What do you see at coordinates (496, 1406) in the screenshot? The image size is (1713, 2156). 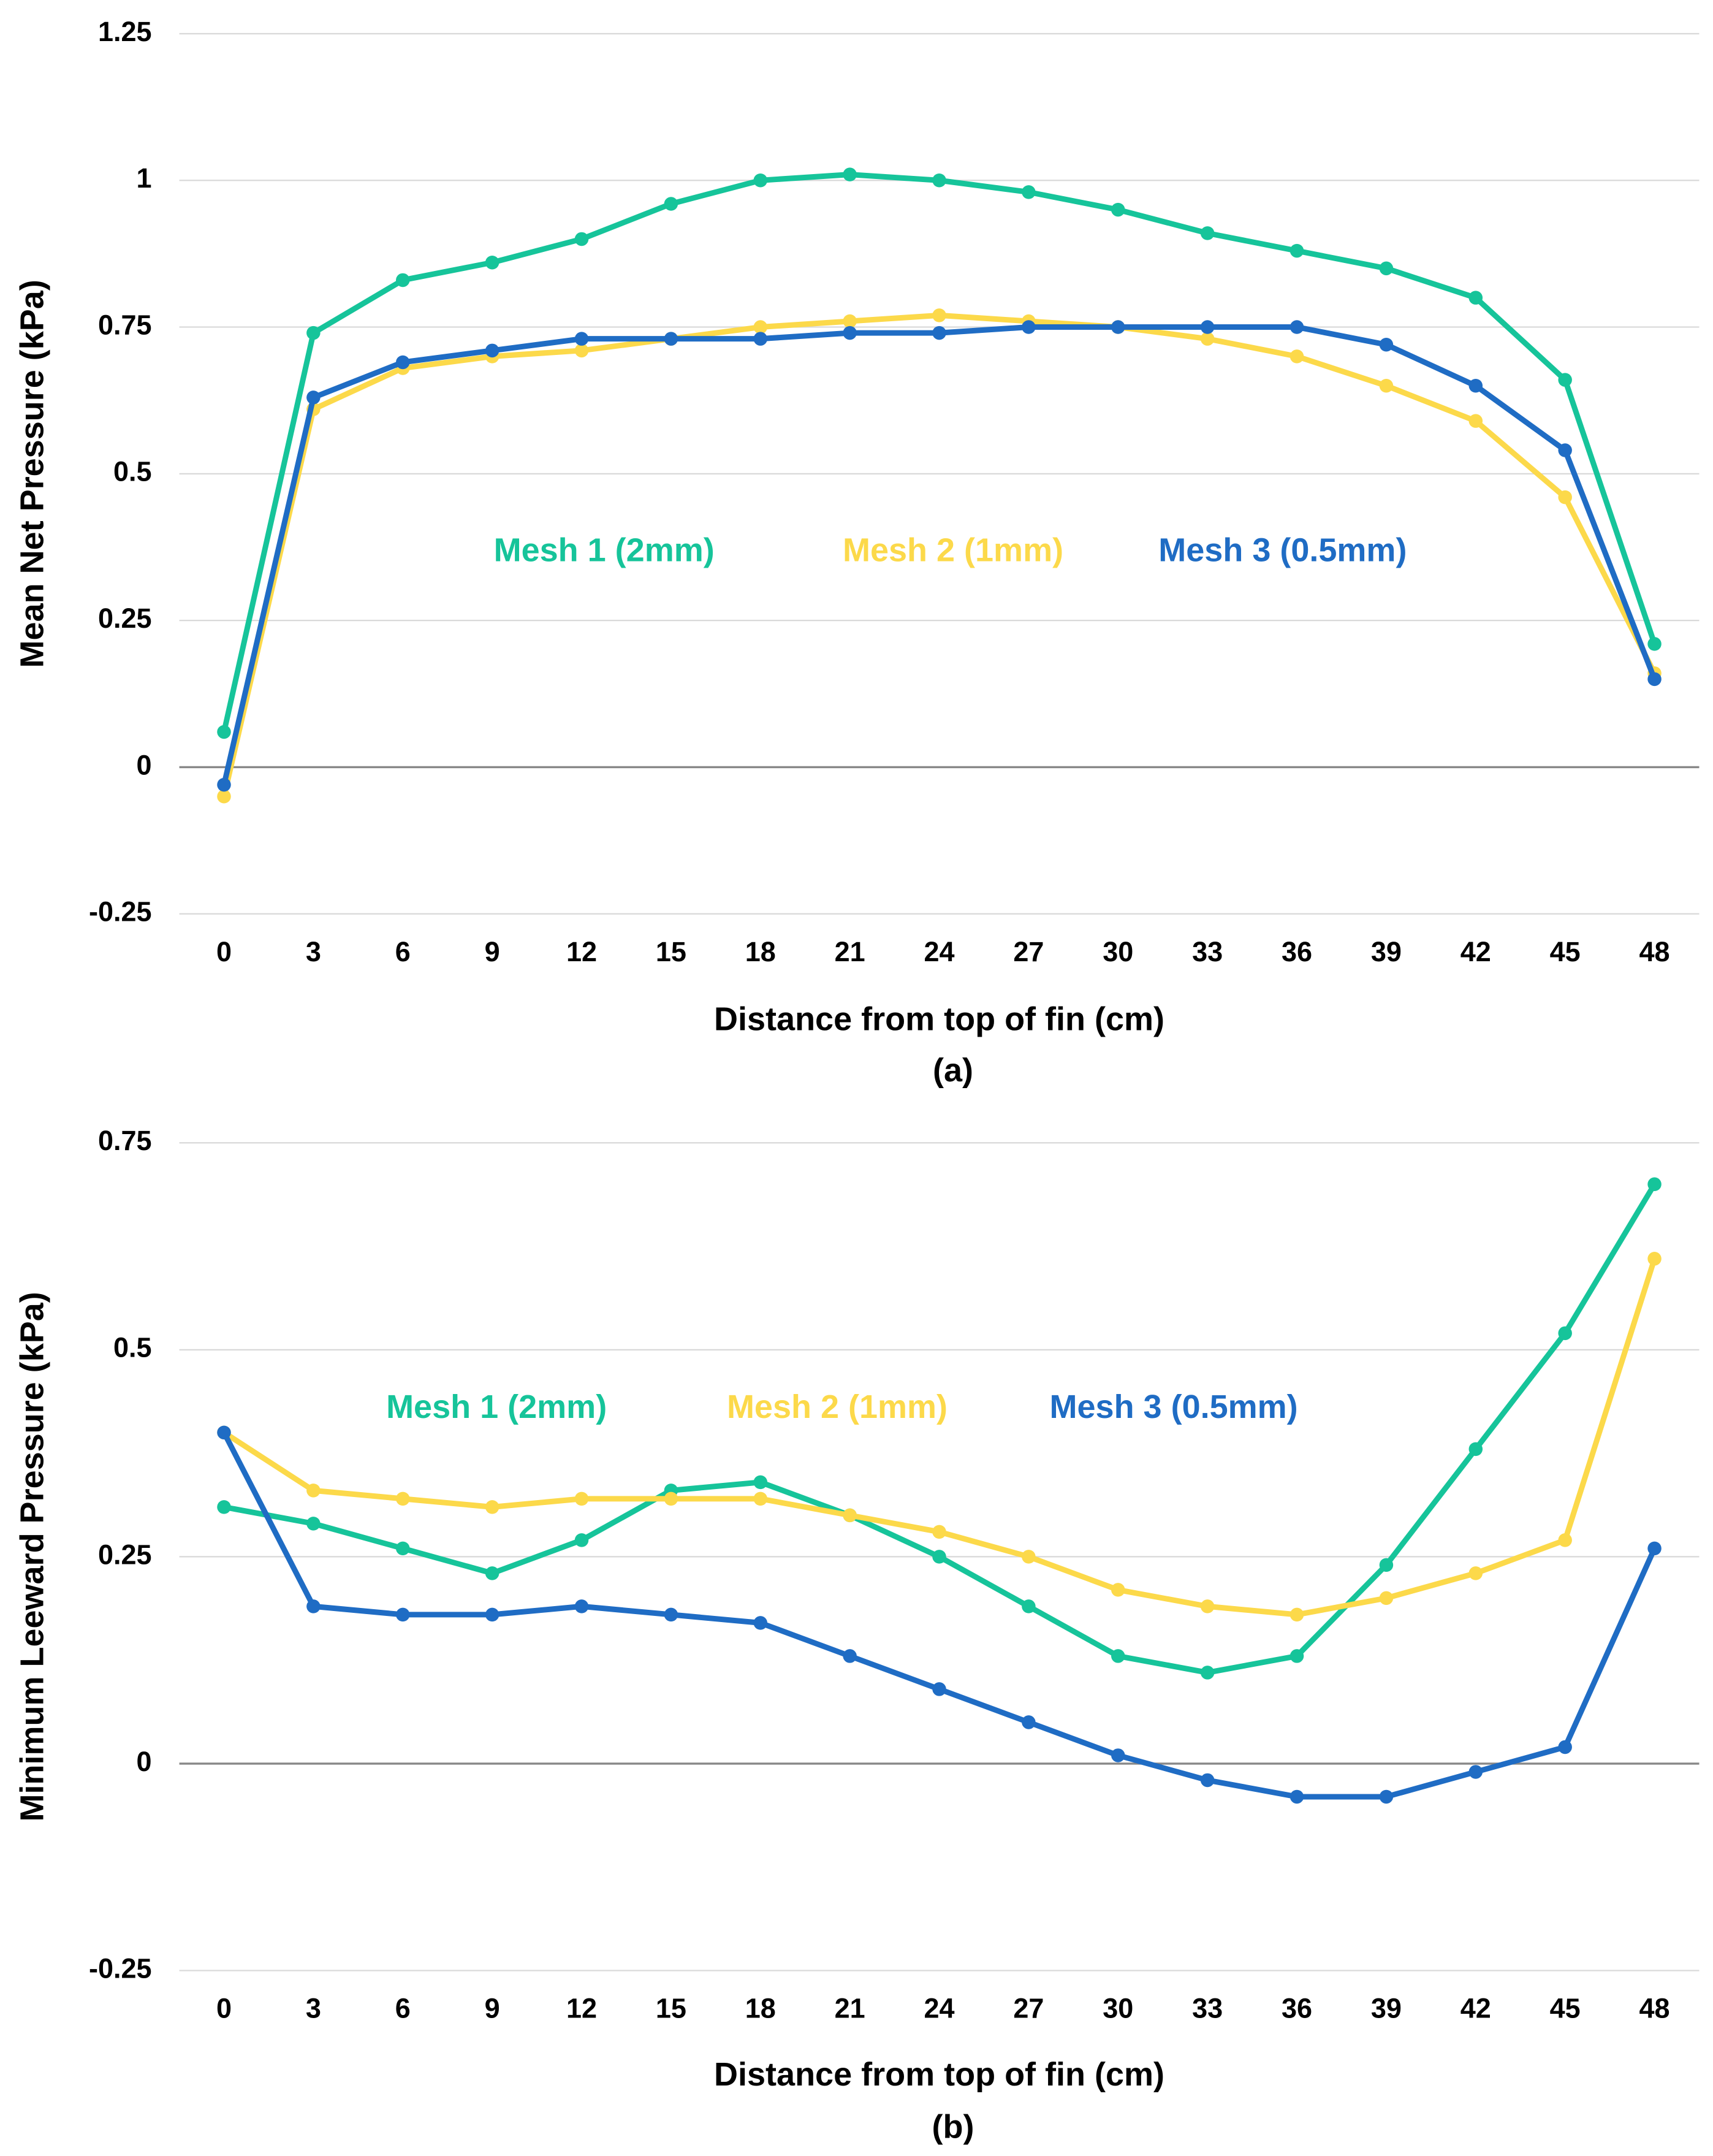 I see `legend-entry: Mesh 1 (2mm)` at bounding box center [496, 1406].